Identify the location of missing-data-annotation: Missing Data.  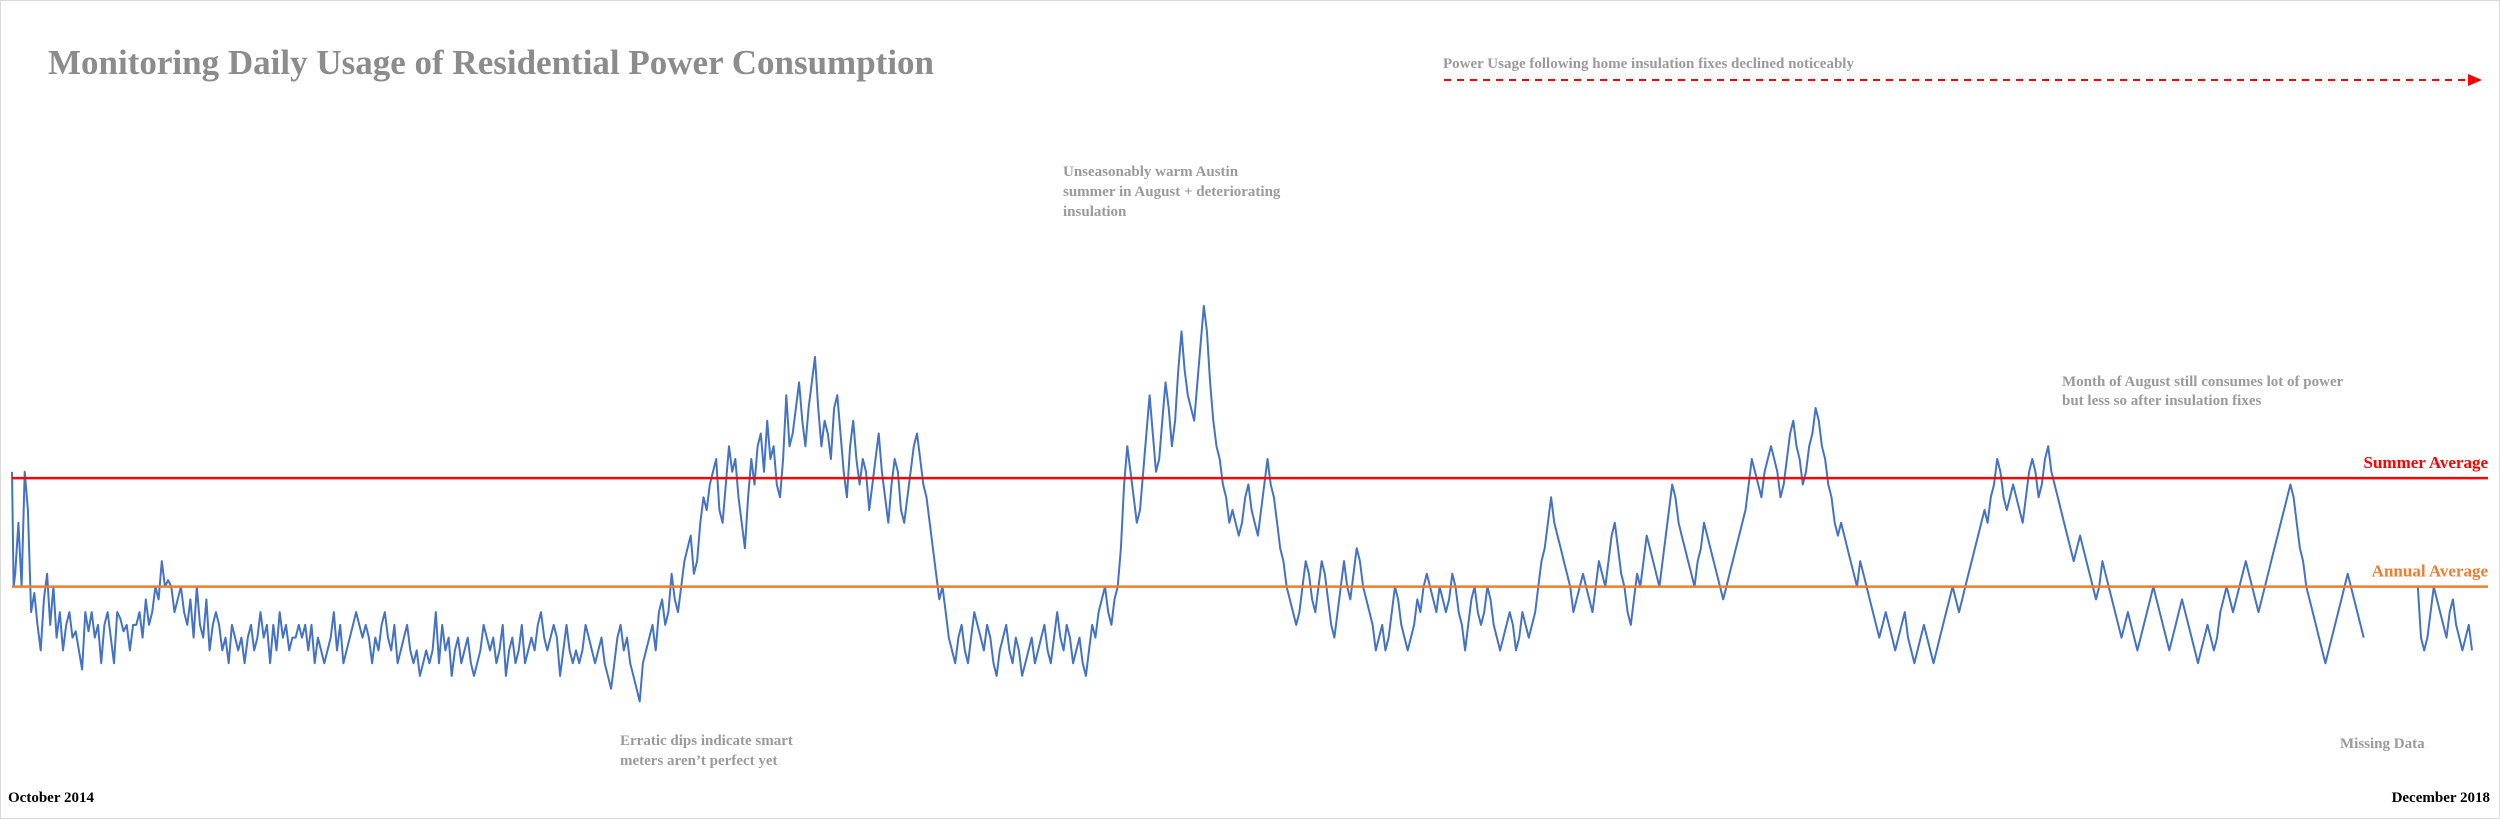
(2382, 744).